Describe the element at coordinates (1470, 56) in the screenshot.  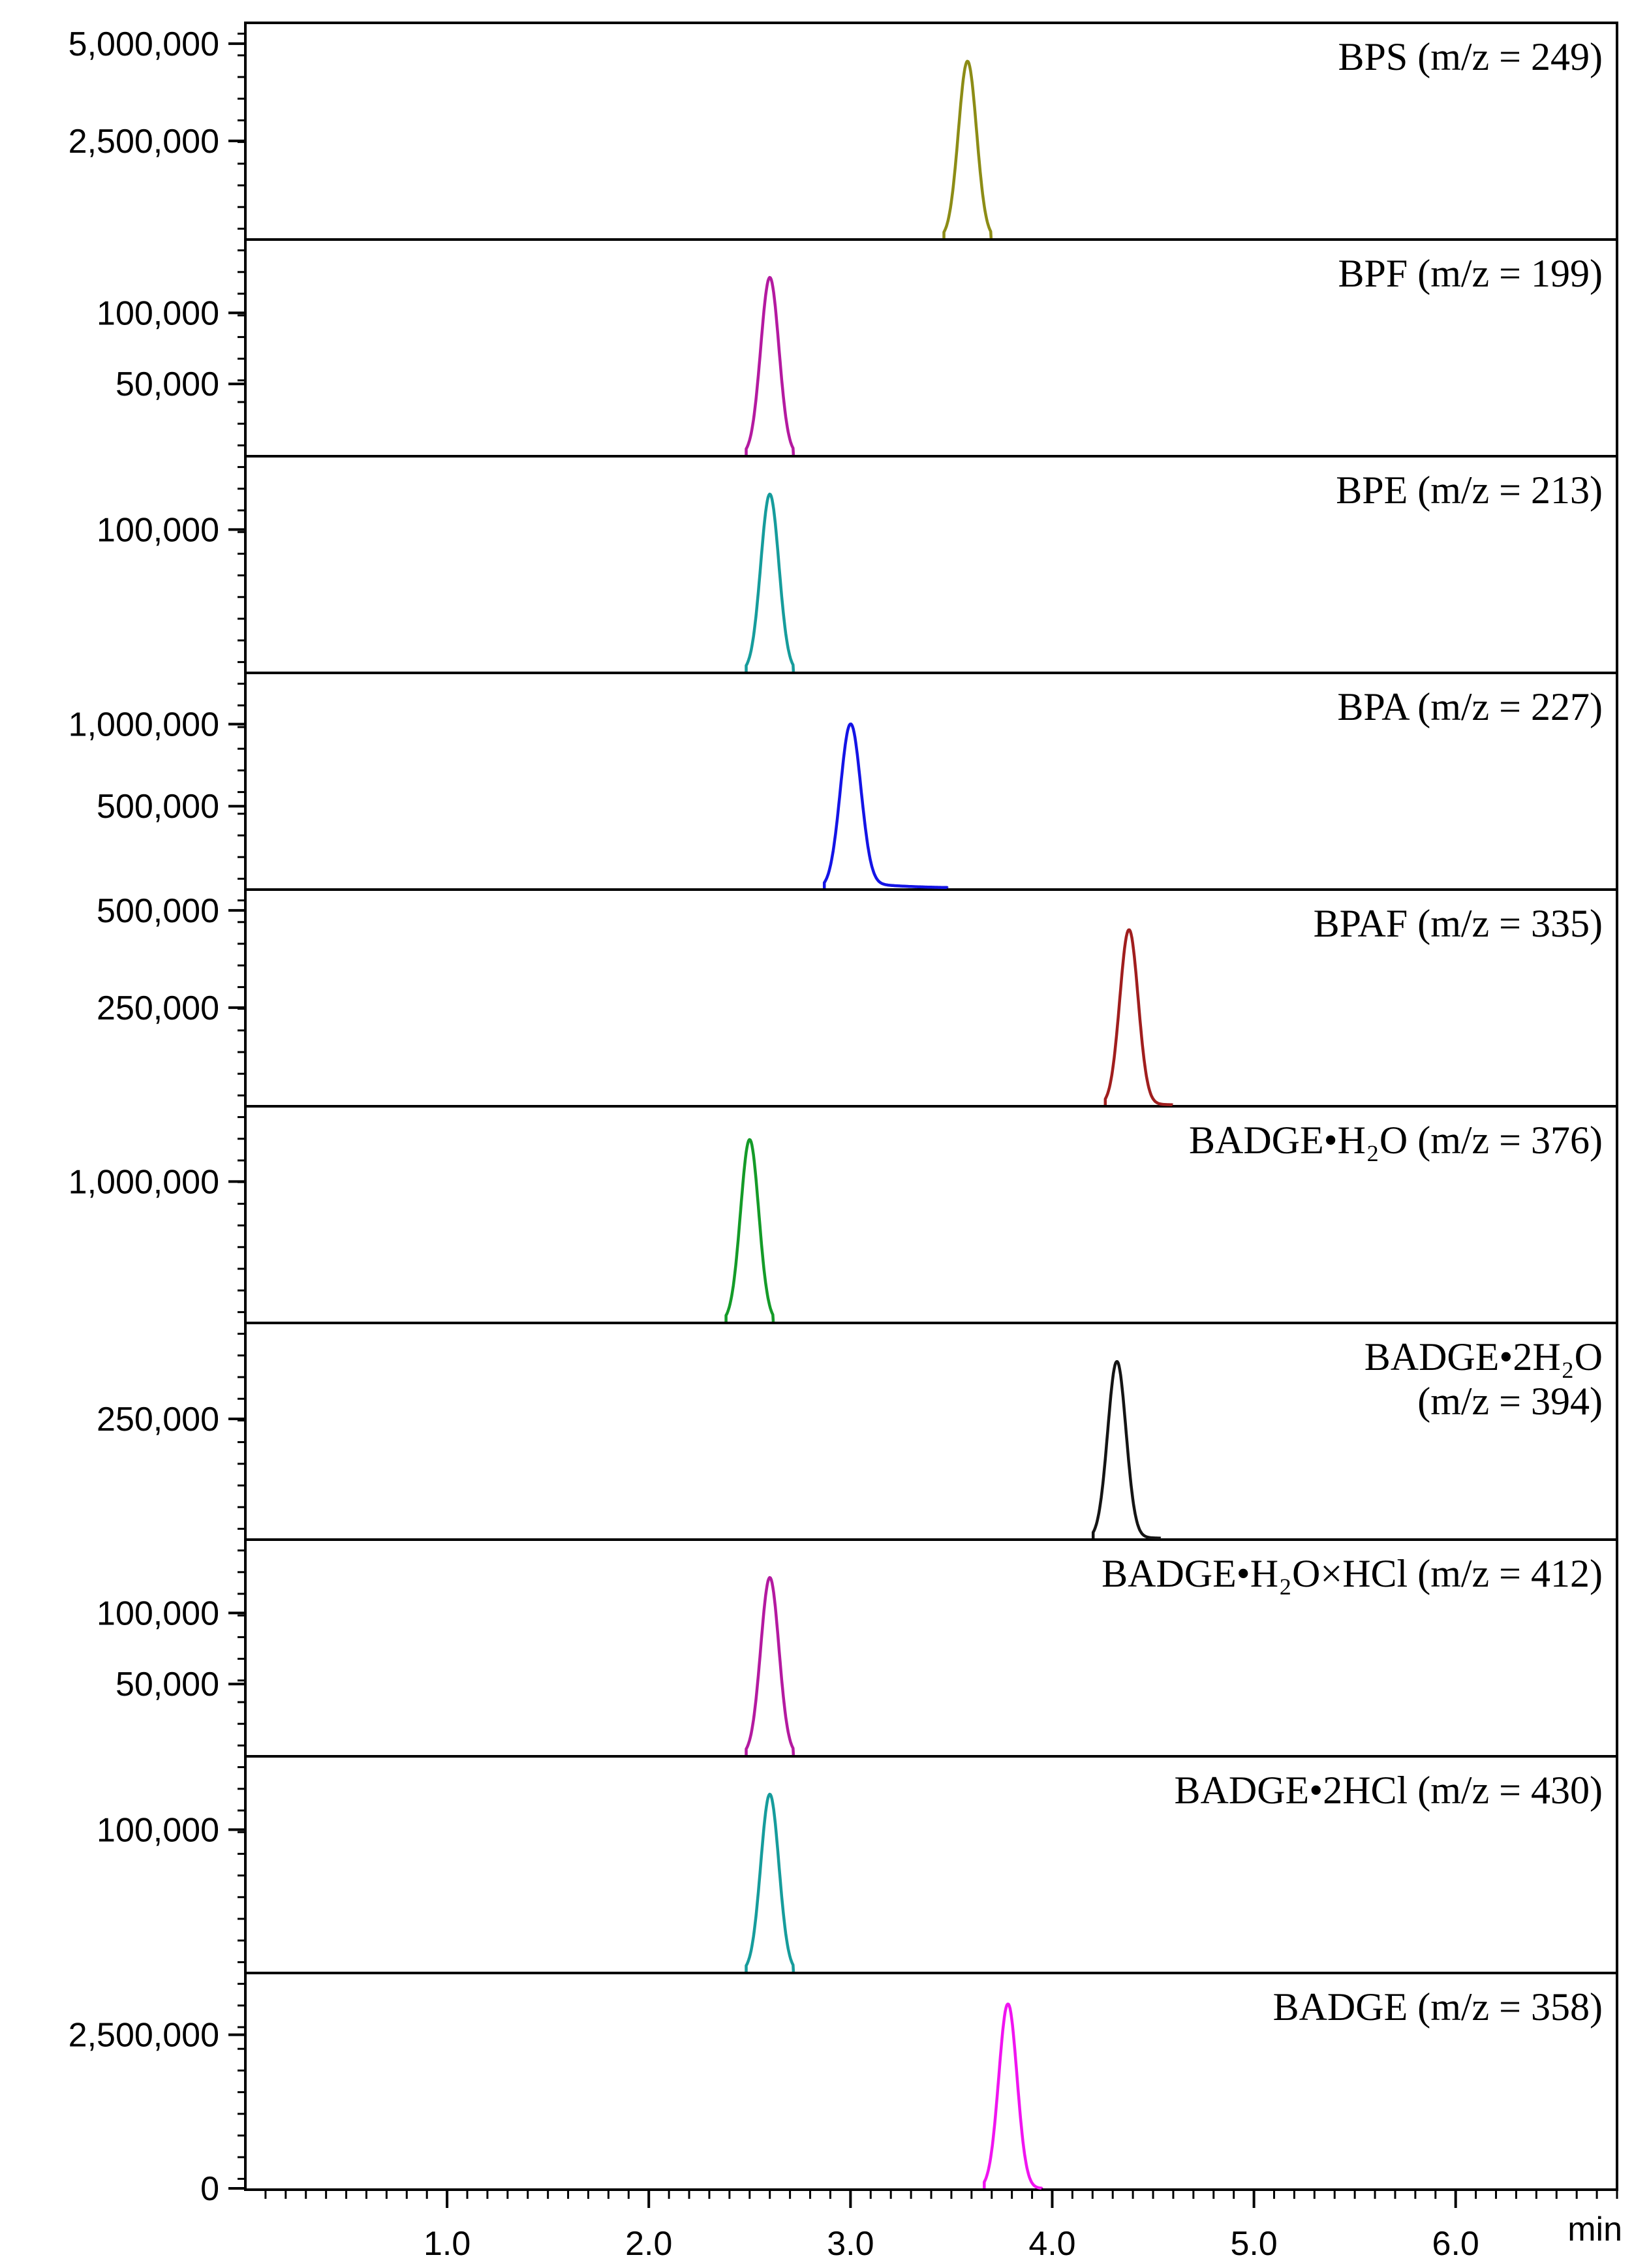
I see `panel-label: BPS (m/z = 249)` at that location.